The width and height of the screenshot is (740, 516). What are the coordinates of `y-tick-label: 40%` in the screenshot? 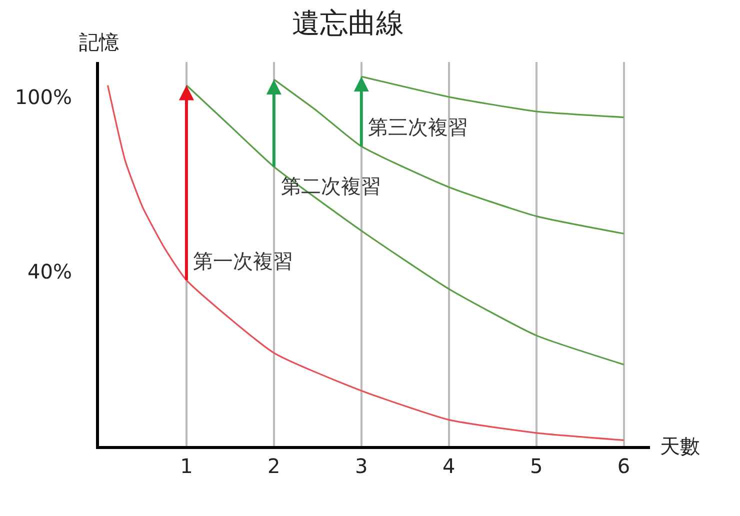 It's located at (50, 271).